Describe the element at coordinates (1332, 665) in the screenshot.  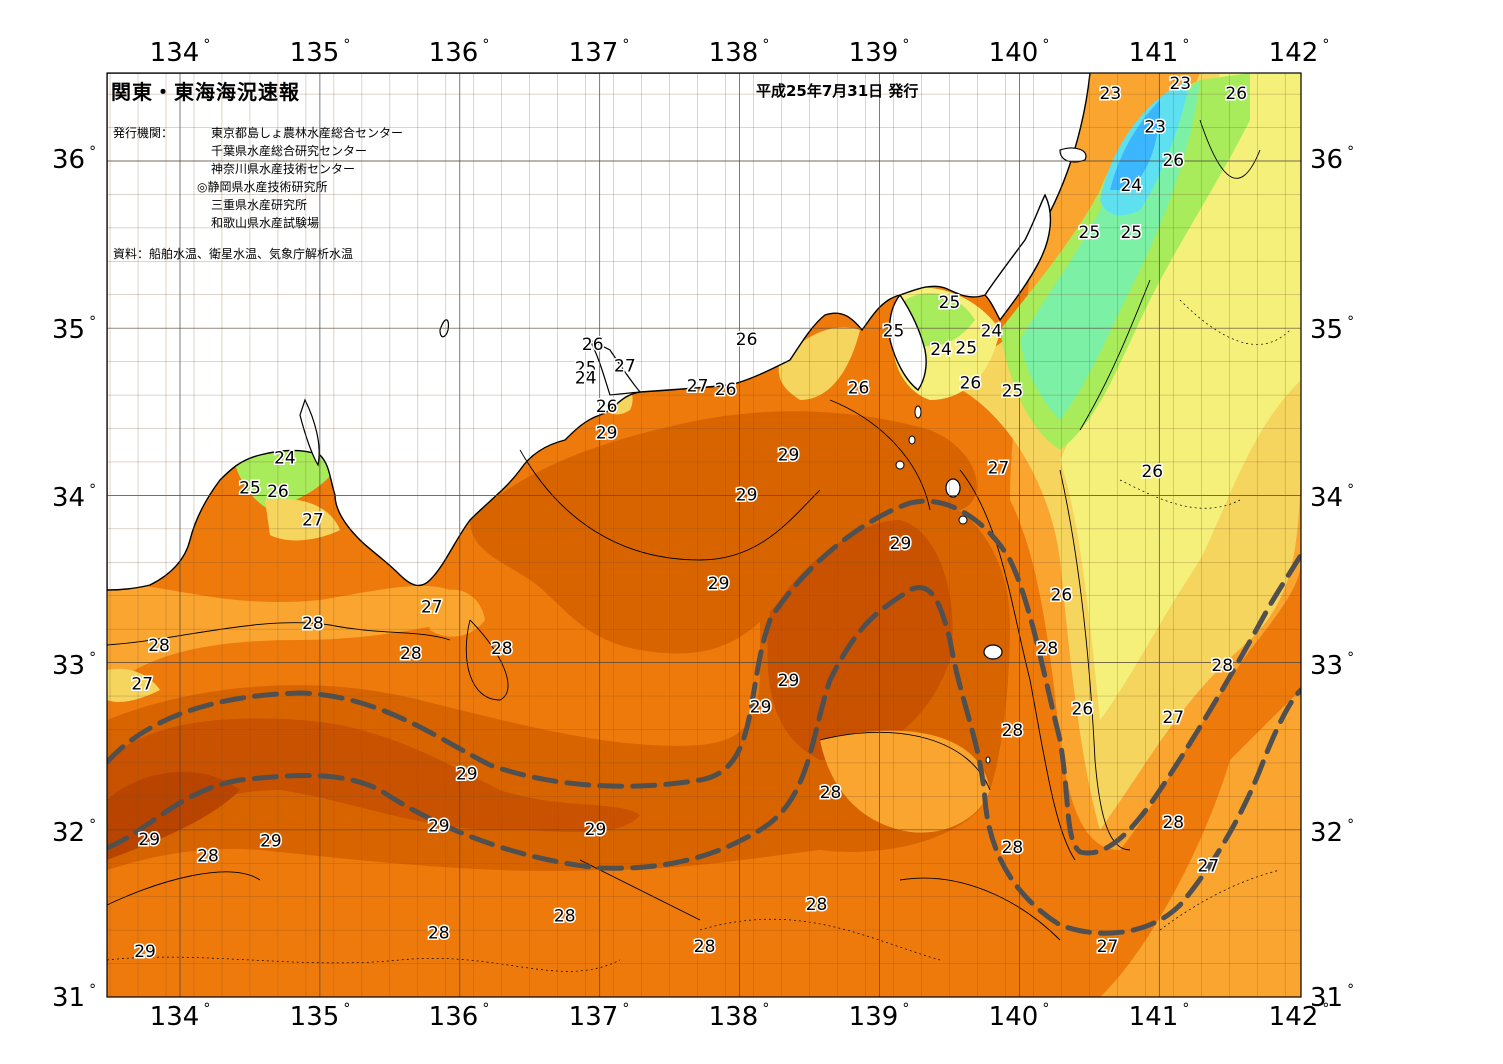
I see `lat-tick-right: 33 °` at that location.